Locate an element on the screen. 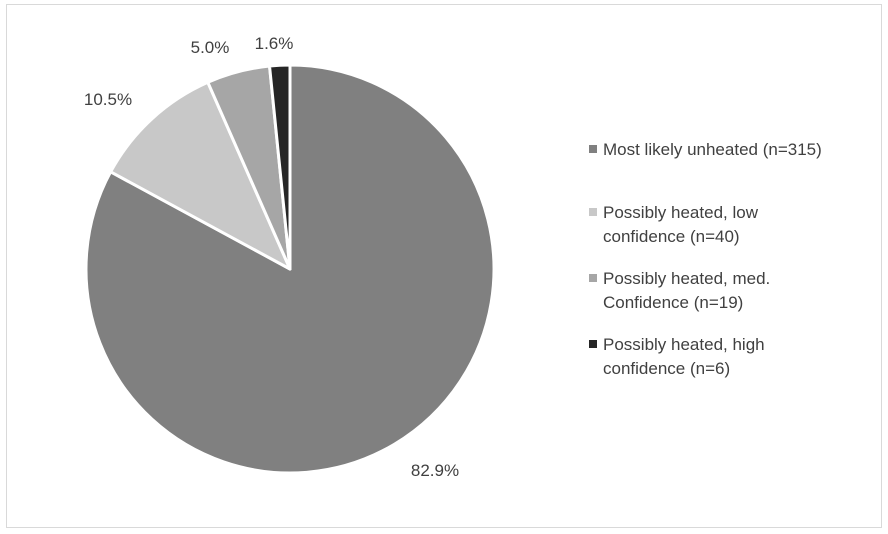  data-label-1: 82.9% is located at coordinates (435, 470).